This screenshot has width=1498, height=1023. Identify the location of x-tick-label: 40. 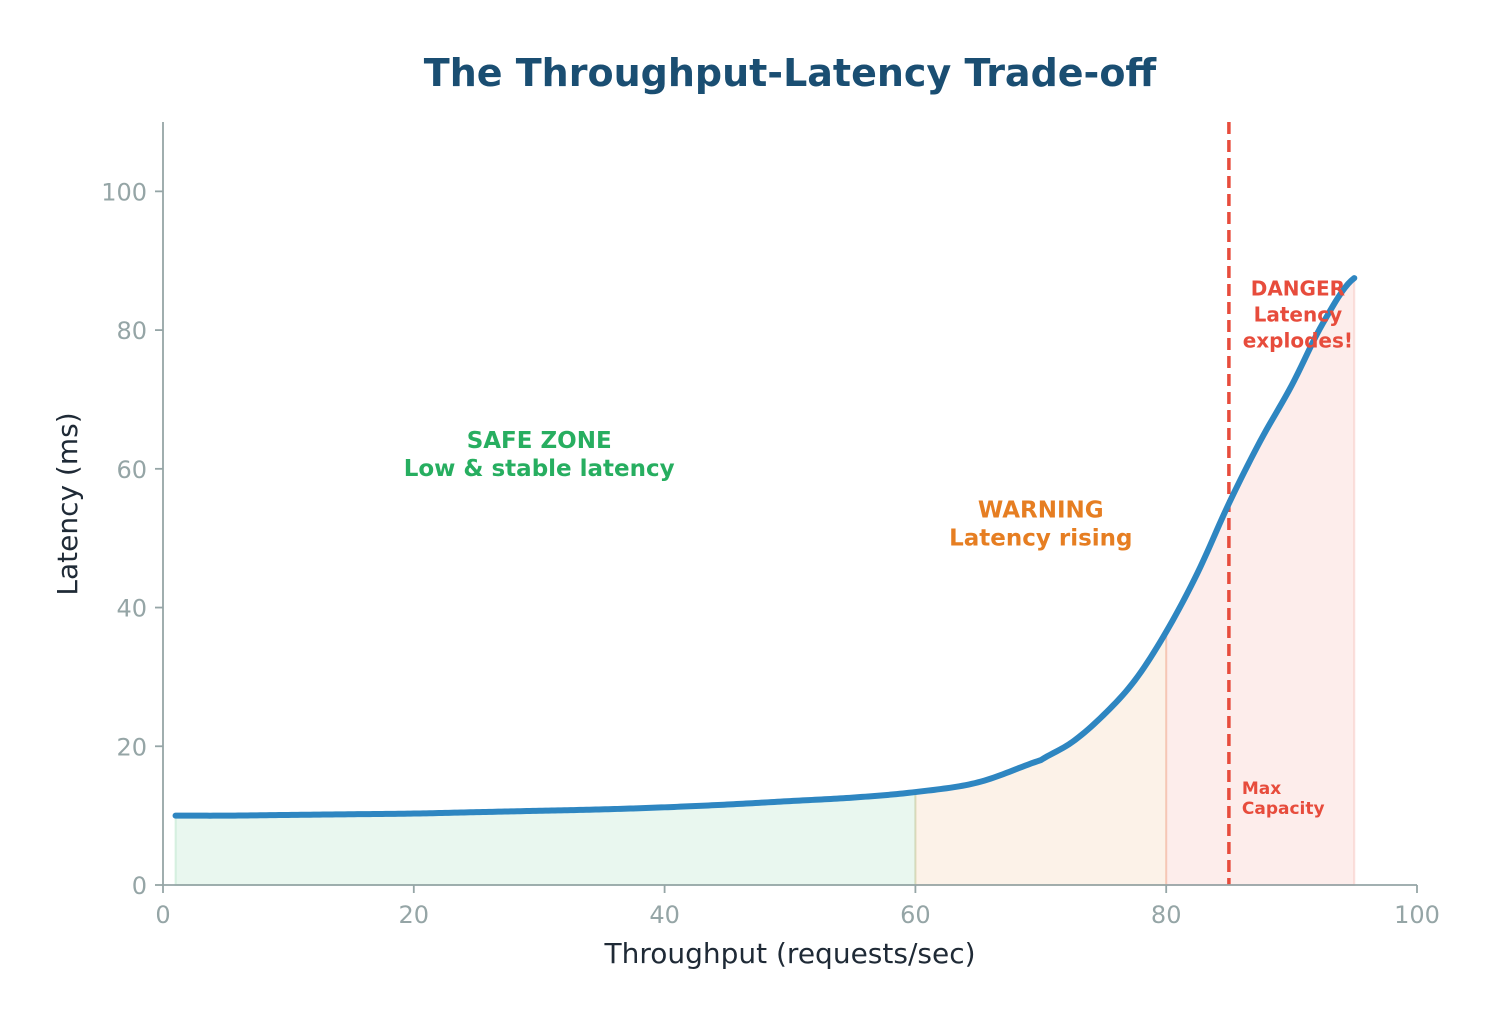
(664, 915).